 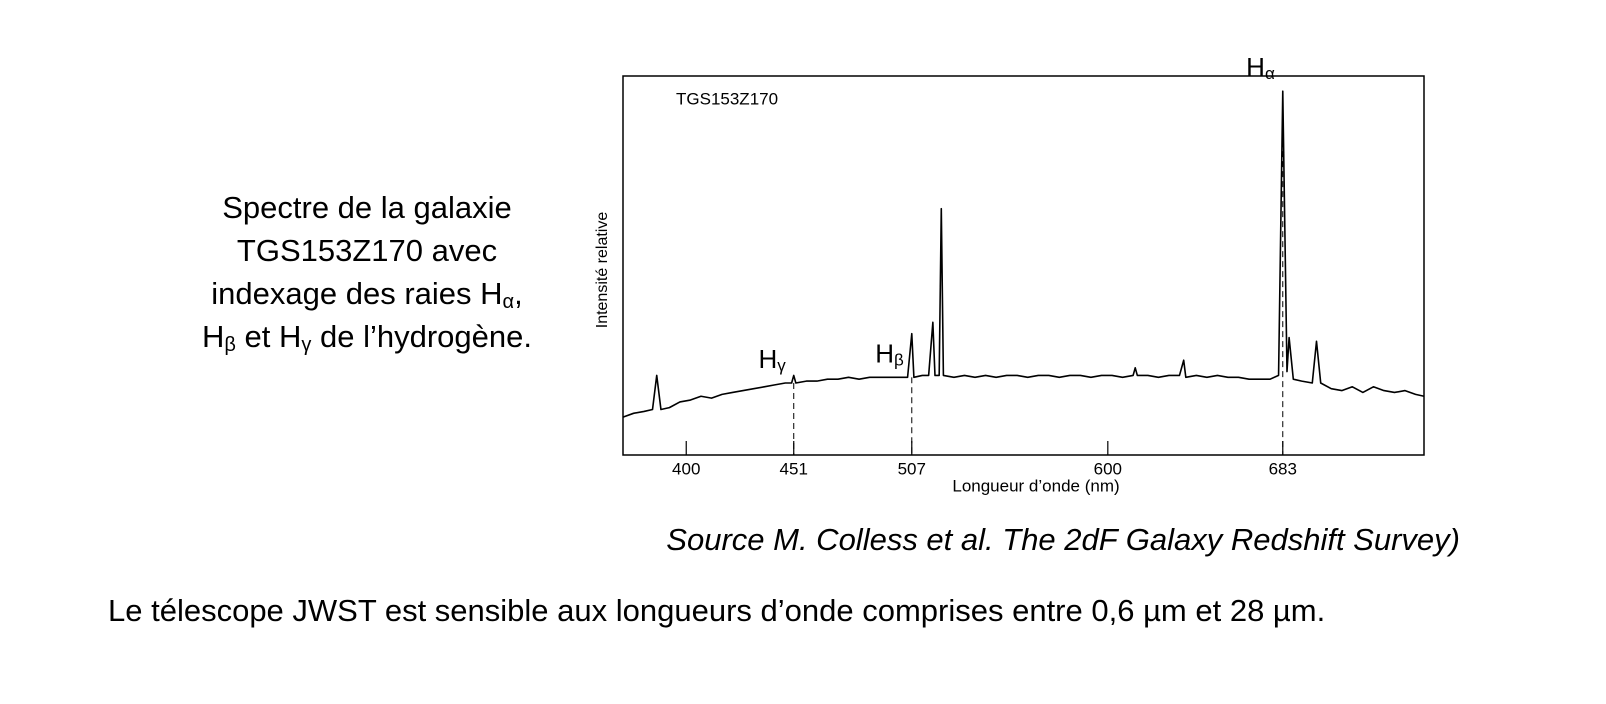 I want to click on y-axis-label: Intensité relative, so click(x=602, y=270).